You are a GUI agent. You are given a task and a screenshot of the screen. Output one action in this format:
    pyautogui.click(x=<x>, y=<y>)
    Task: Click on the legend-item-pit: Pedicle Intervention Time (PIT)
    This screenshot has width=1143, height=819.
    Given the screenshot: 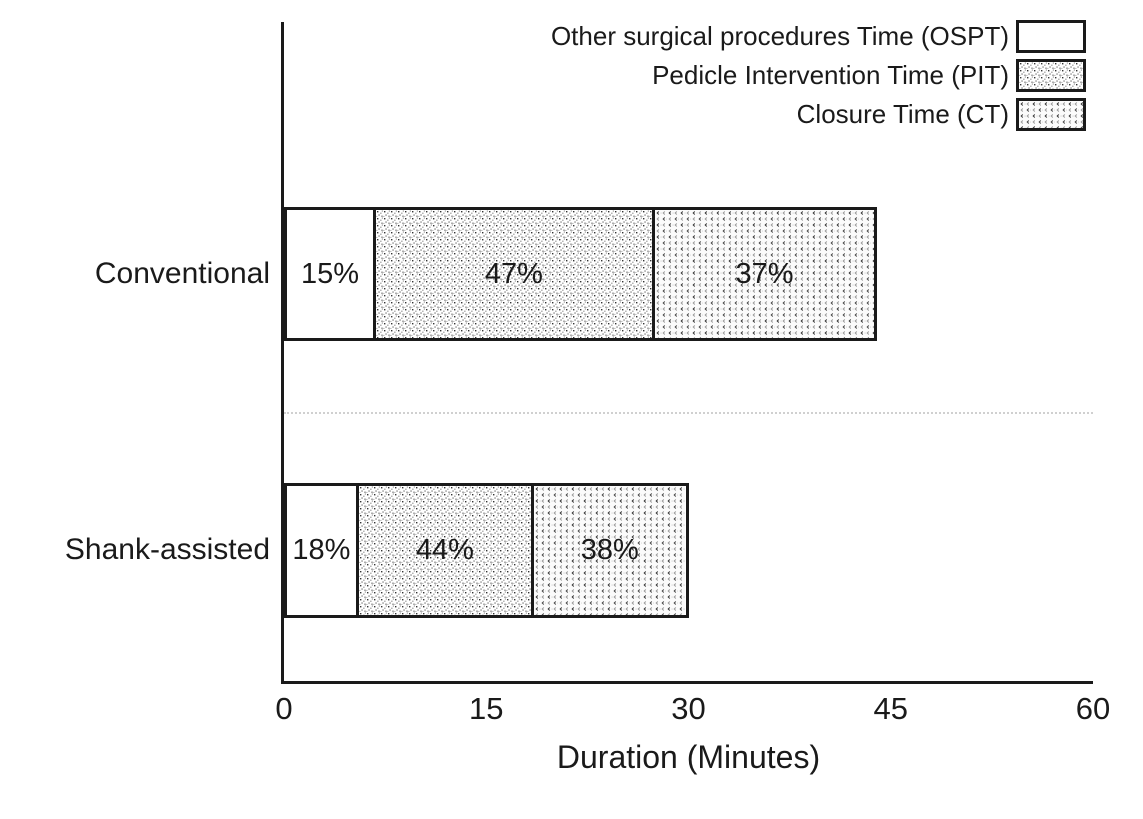 What is the action you would take?
    pyautogui.click(x=869, y=75)
    